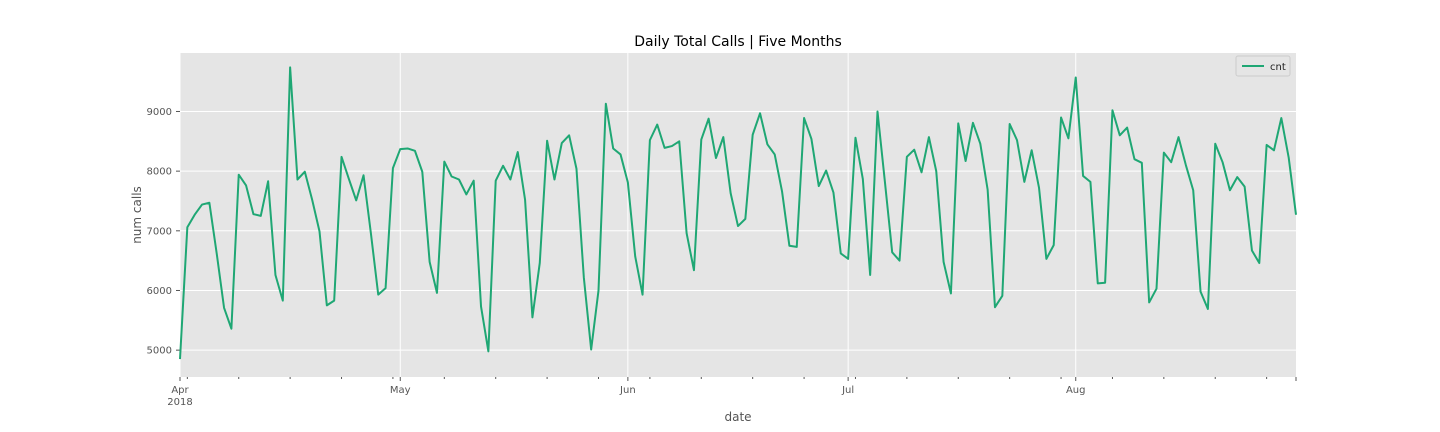  Describe the element at coordinates (1263, 66) in the screenshot. I see `legend: cnt` at that location.